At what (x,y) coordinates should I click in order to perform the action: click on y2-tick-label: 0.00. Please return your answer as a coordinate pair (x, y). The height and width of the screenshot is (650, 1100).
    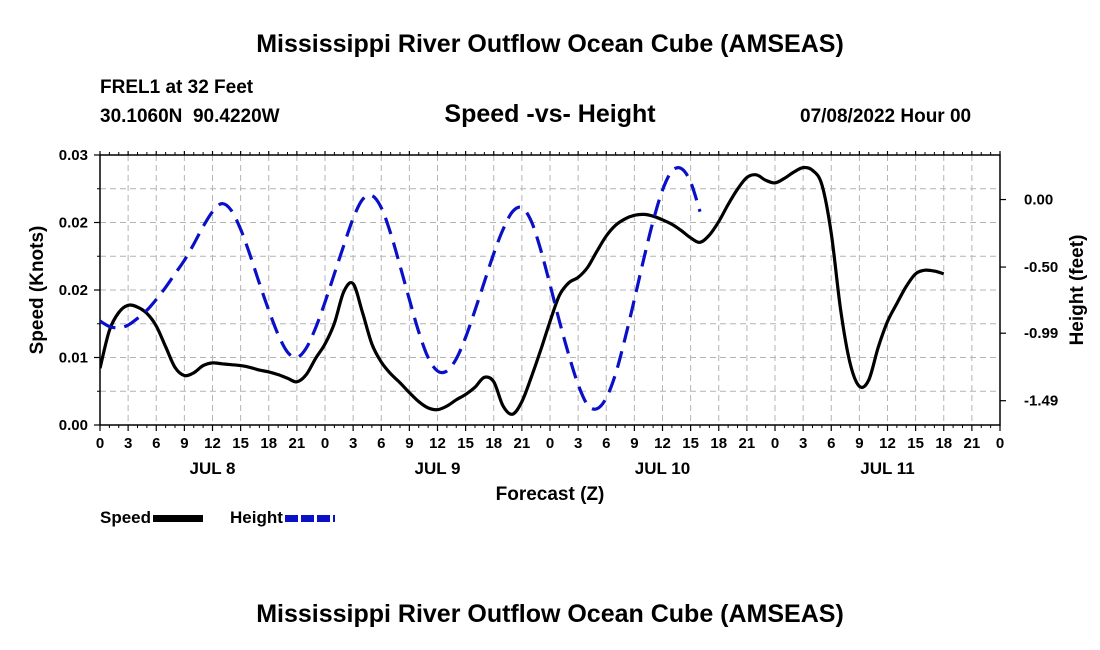
    Looking at the image, I should click on (1038, 200).